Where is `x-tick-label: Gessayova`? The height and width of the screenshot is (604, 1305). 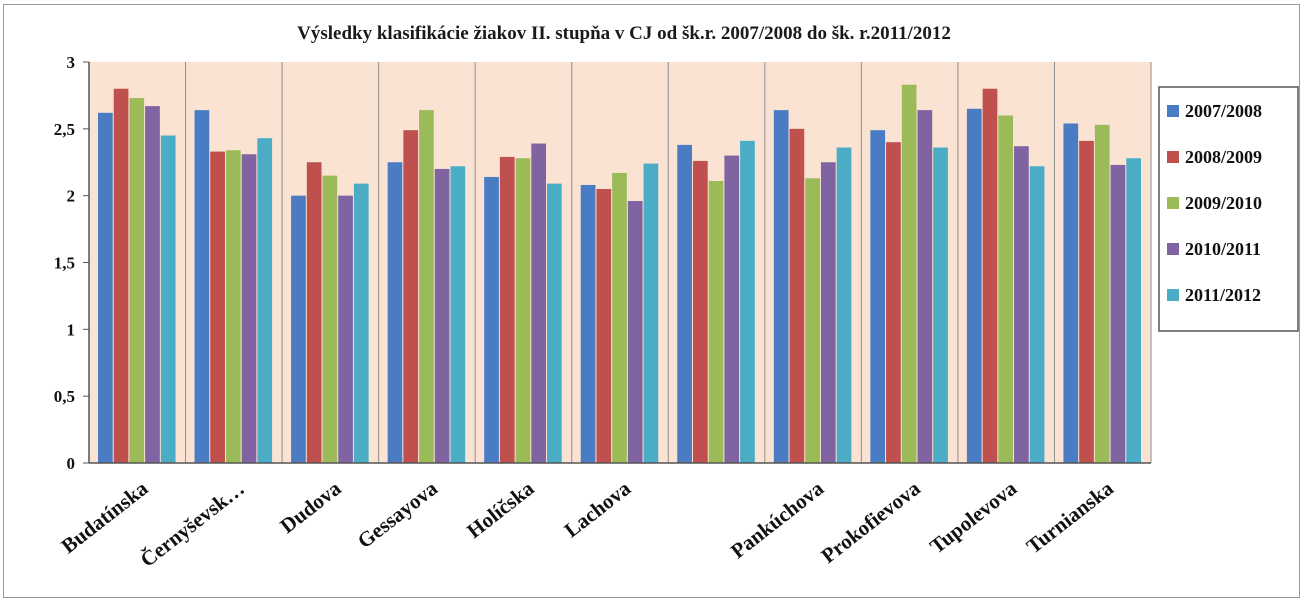 x-tick-label: Gessayova is located at coordinates (398, 514).